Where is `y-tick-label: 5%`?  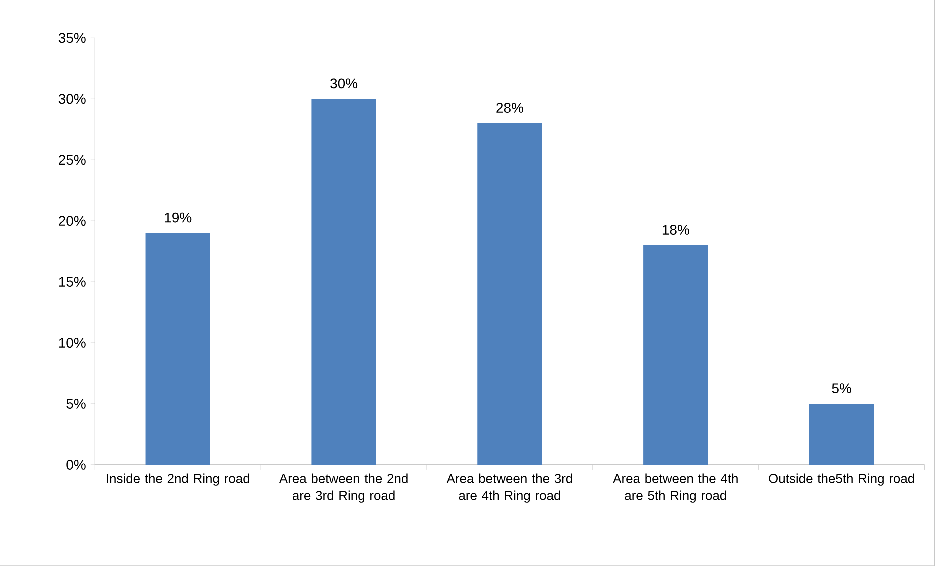 y-tick-label: 5% is located at coordinates (76, 404).